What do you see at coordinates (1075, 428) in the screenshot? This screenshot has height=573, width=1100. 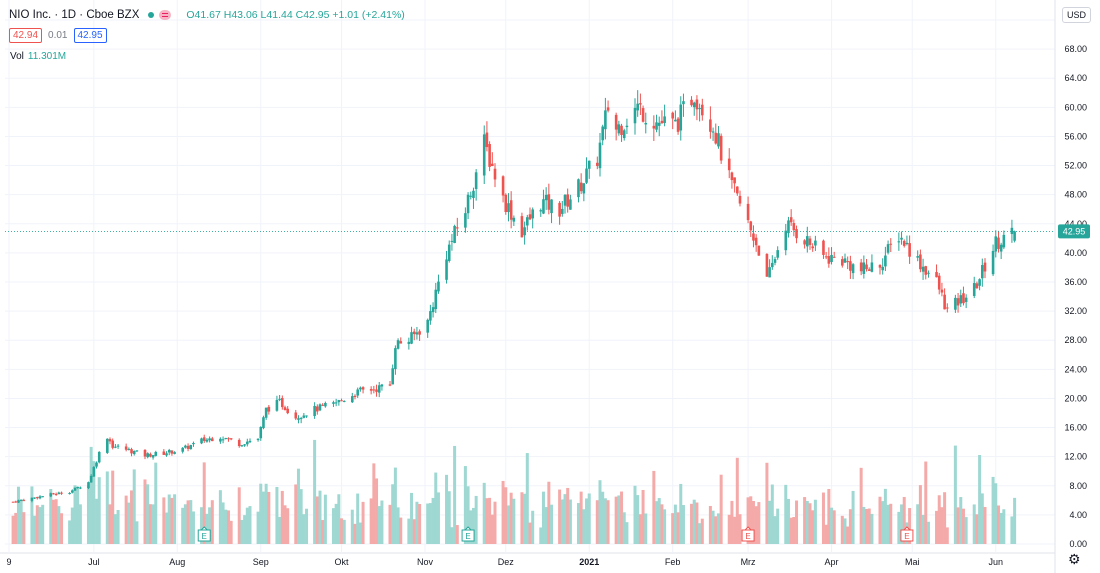 I see `y-tick-label: 16.00` at bounding box center [1075, 428].